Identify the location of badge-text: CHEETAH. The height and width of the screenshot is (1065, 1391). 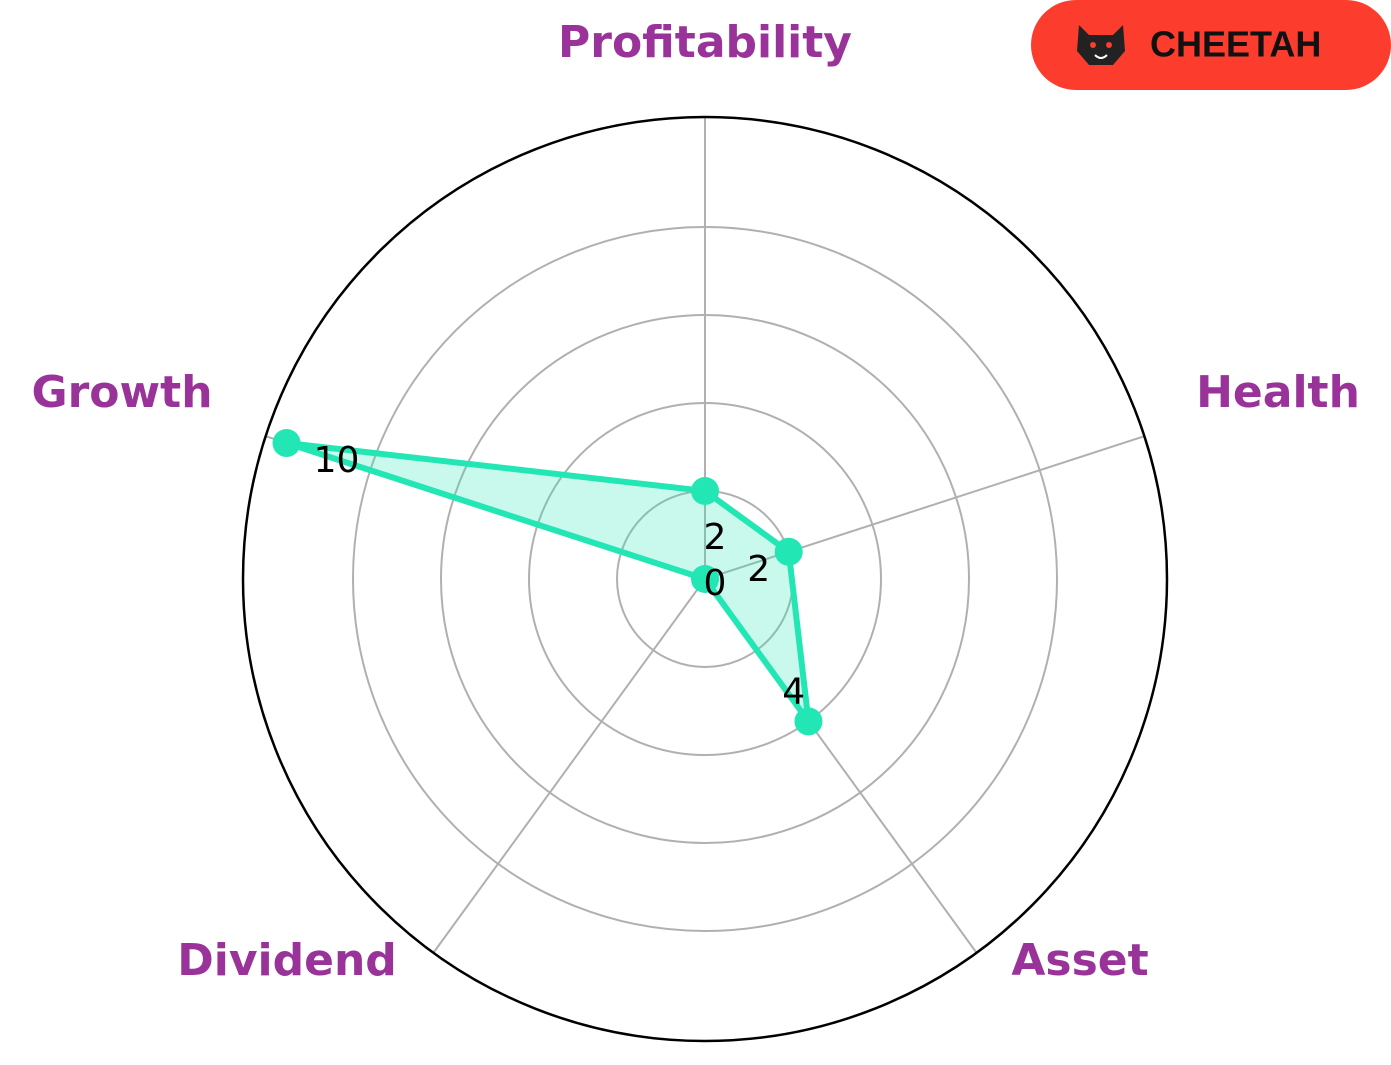
(1235, 44).